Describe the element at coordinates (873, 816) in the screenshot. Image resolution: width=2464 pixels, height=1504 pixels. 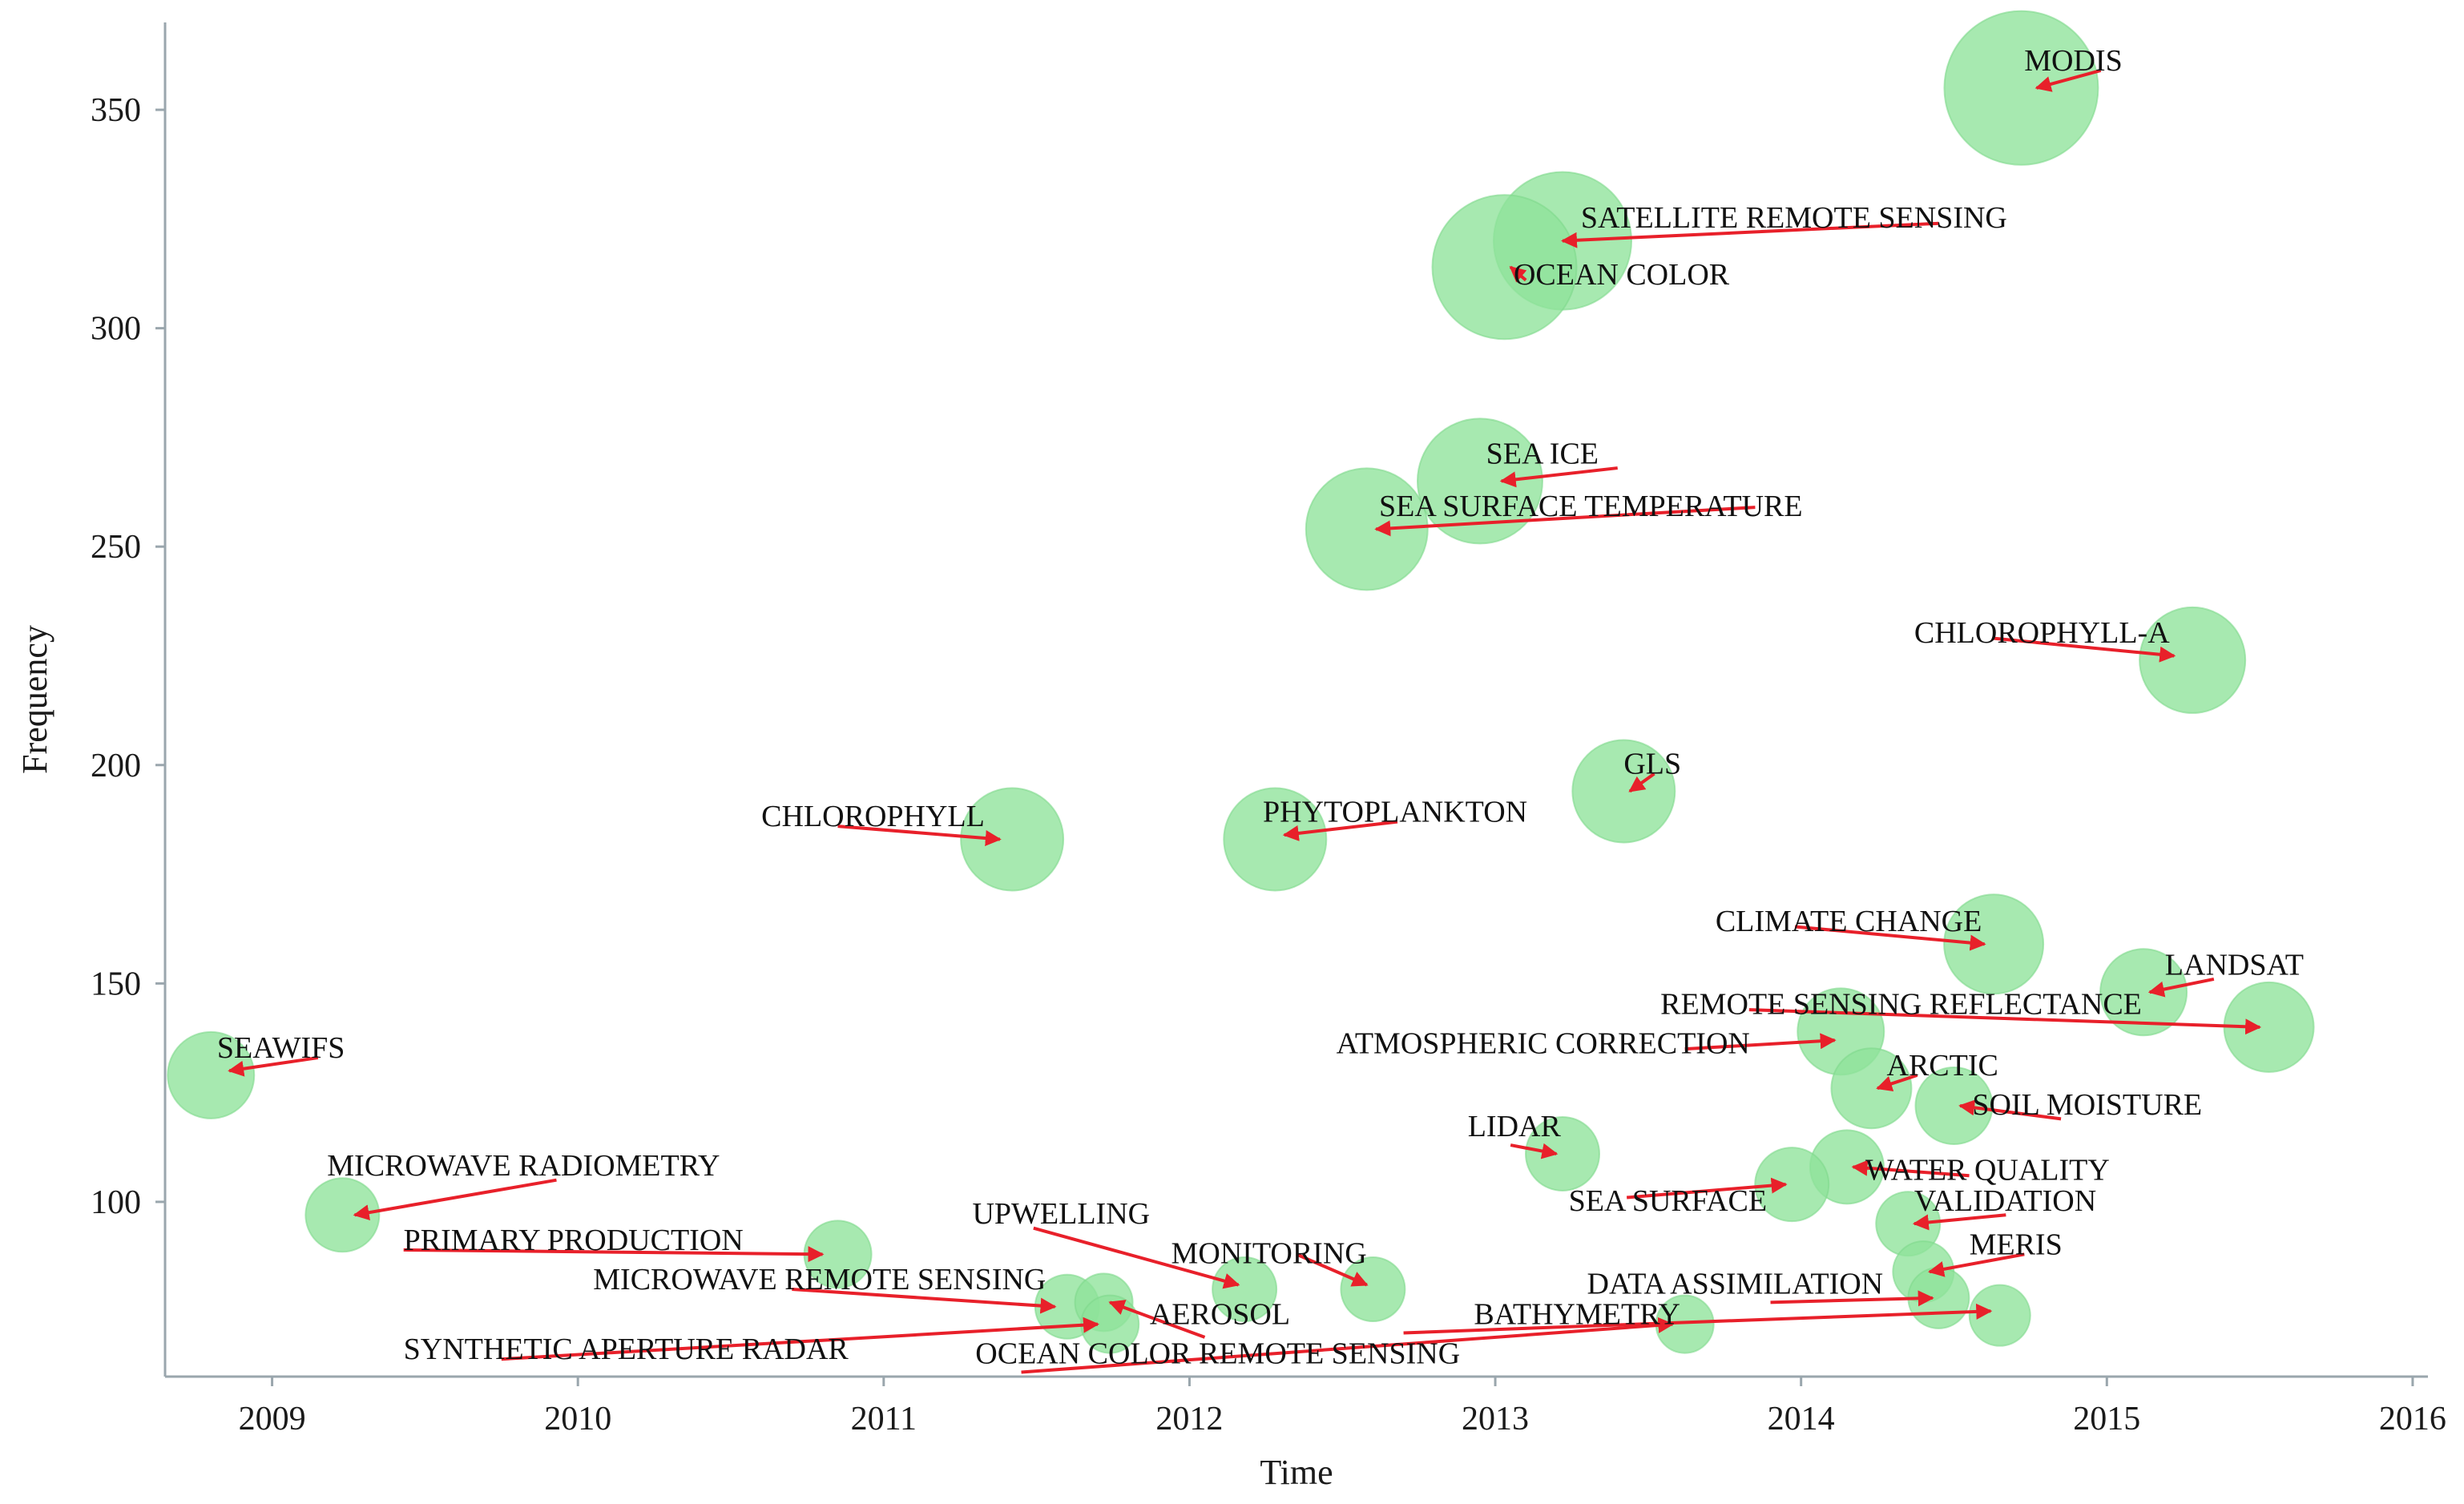
I see `label-chlorophyll: CHLOROPHYLL` at that location.